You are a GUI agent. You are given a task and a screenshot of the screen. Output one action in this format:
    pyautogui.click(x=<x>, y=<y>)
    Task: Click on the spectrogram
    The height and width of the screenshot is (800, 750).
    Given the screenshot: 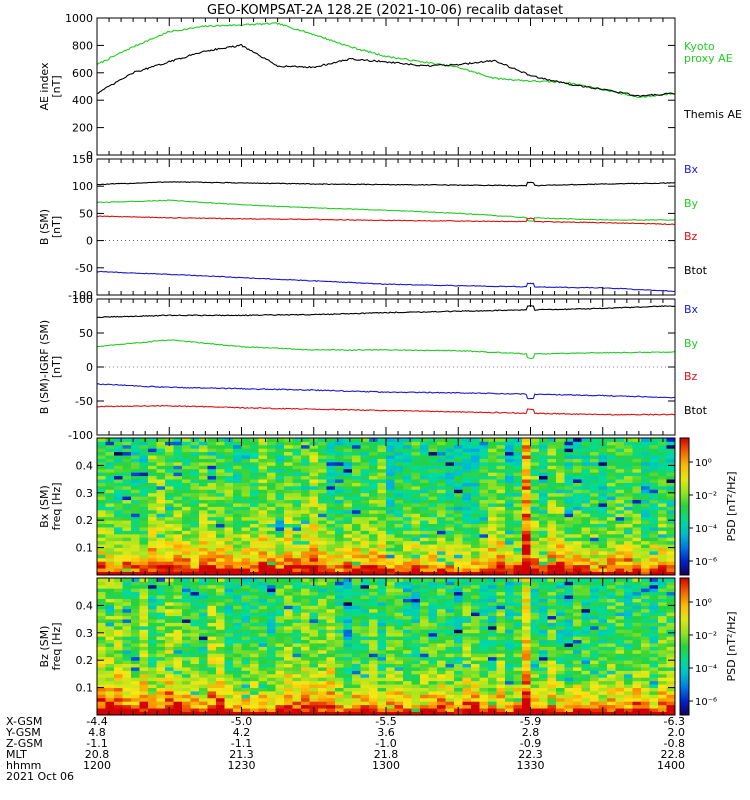 What is the action you would take?
    pyautogui.click(x=386, y=507)
    